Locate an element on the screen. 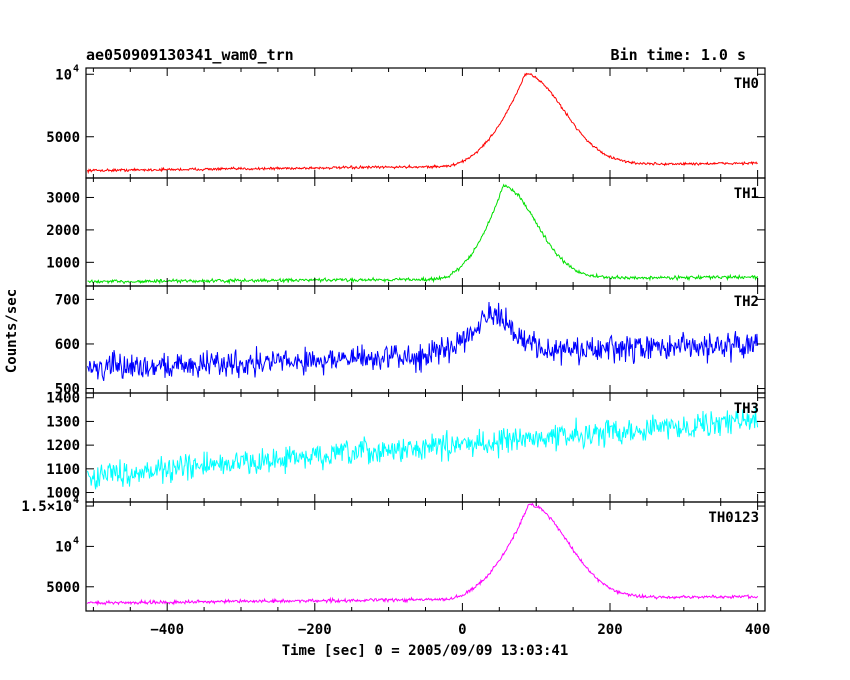  x-tick-label: −200 is located at coordinates (315, 630).